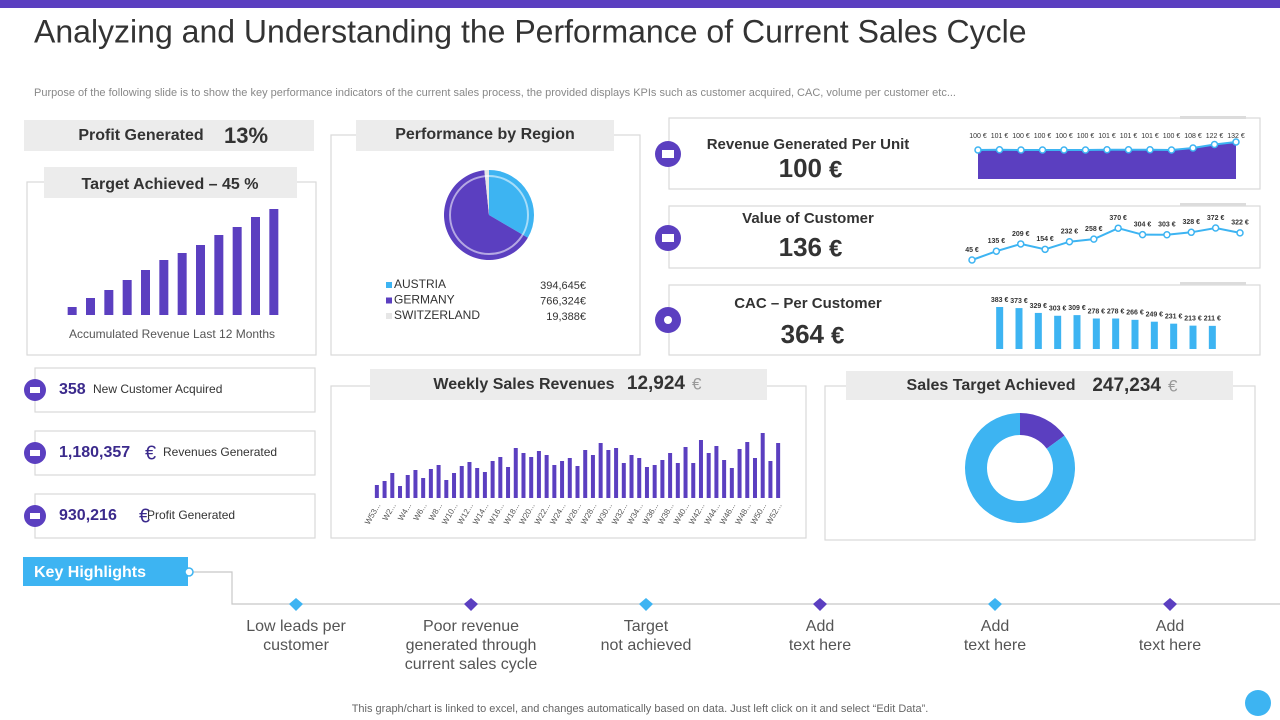  I want to click on stat-value: 358, so click(72, 389).